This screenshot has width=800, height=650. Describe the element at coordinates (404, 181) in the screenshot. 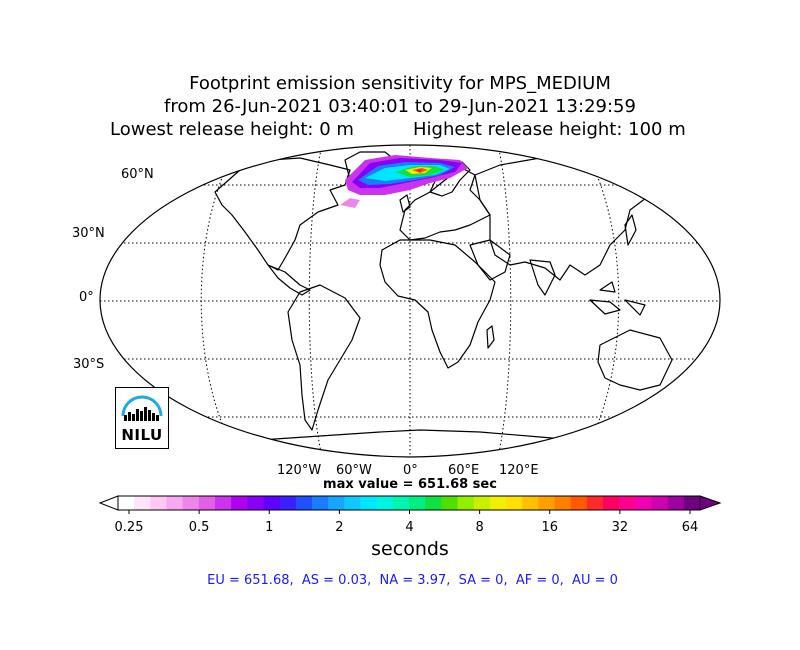

I see `footprint-plume` at that location.